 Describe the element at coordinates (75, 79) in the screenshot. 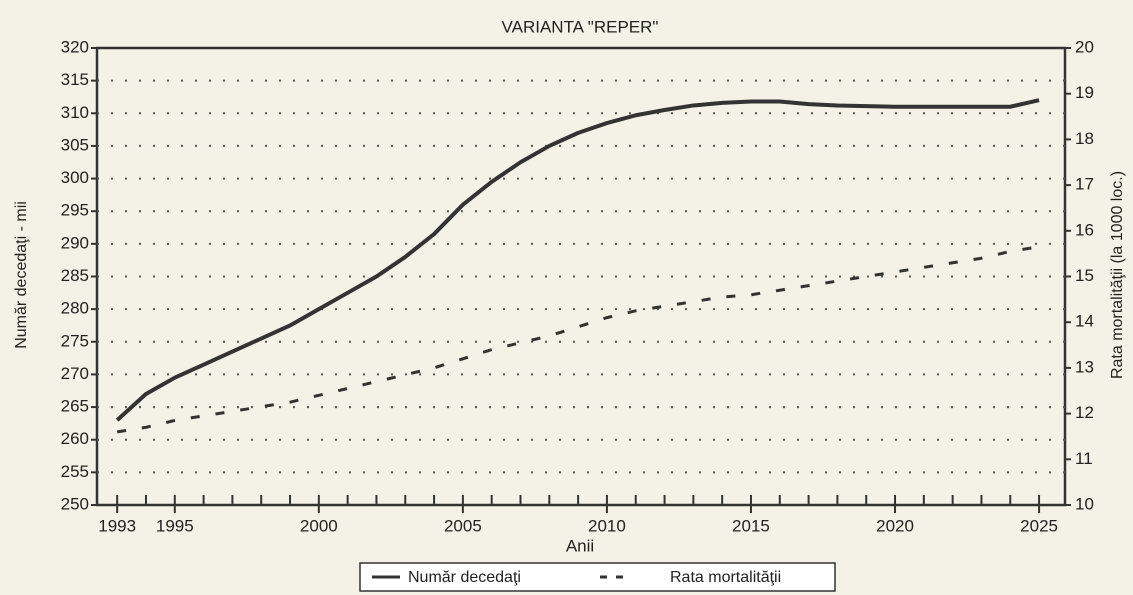

I see `y-tick-label: 315` at that location.